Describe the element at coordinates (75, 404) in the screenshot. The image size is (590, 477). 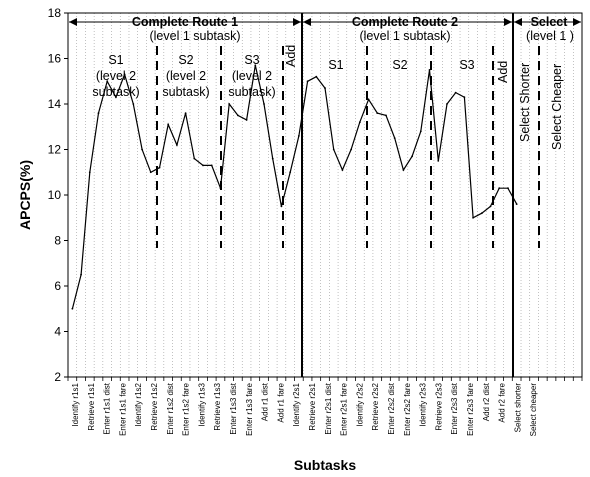
I see `x-category-label: Identify r1s1` at that location.